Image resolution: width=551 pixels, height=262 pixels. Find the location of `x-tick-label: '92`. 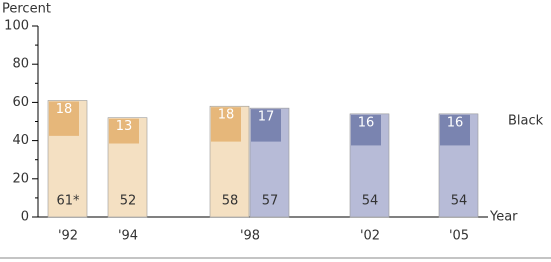

x-tick-label: '92 is located at coordinates (68, 236).